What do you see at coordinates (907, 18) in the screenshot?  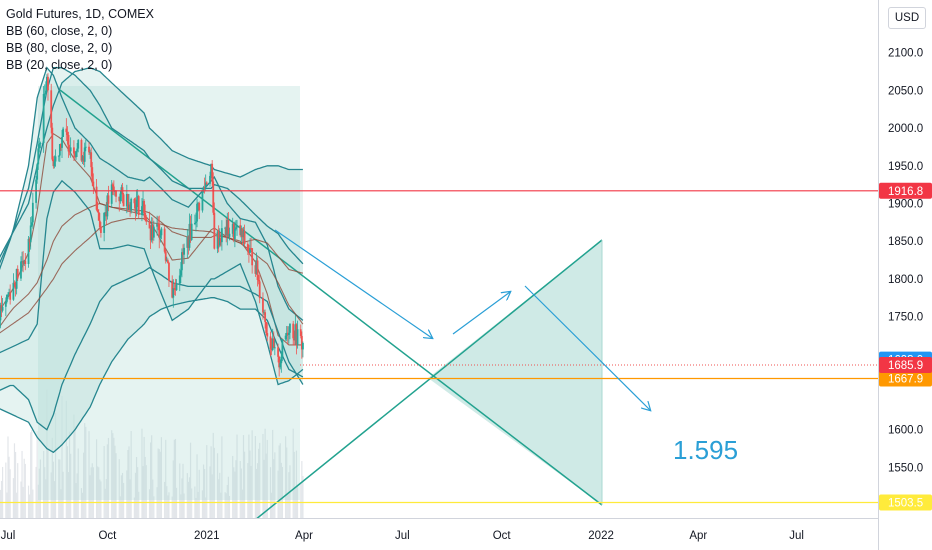 I see `currency-badge: USD` at bounding box center [907, 18].